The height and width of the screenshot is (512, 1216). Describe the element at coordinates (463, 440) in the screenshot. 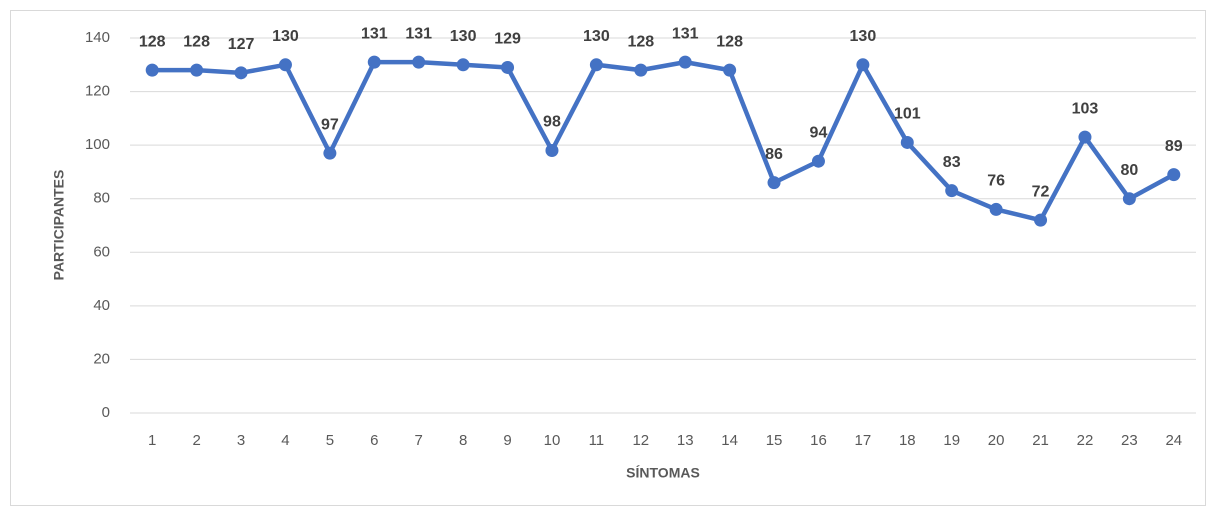

I see `x-tick-label: 8` at that location.